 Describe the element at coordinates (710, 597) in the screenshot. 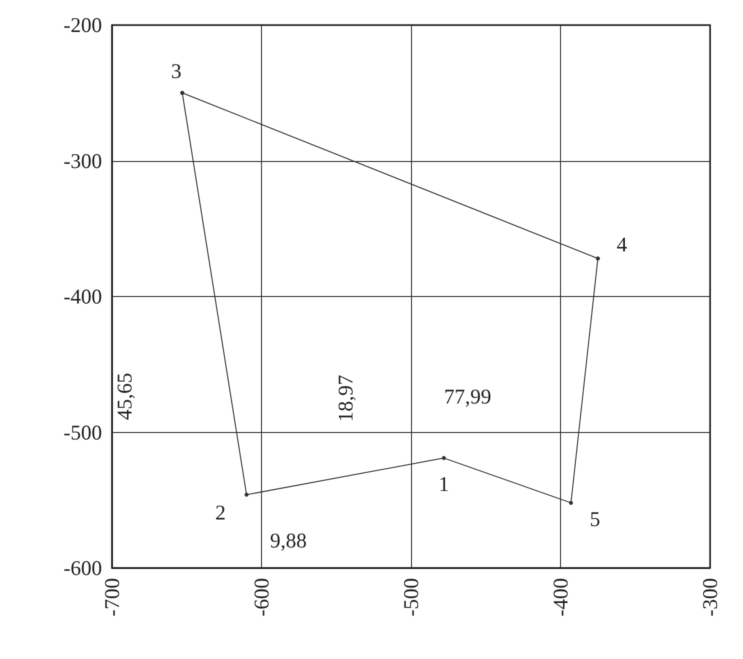

I see `x-tick-label: -300` at that location.